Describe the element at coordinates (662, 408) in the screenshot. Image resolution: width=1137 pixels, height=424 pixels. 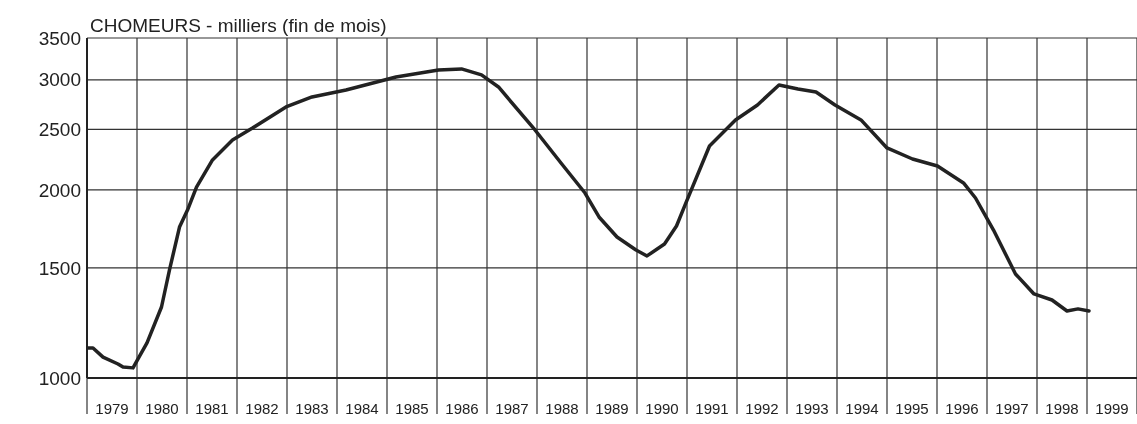
I see `x-tick-label: 1990` at that location.